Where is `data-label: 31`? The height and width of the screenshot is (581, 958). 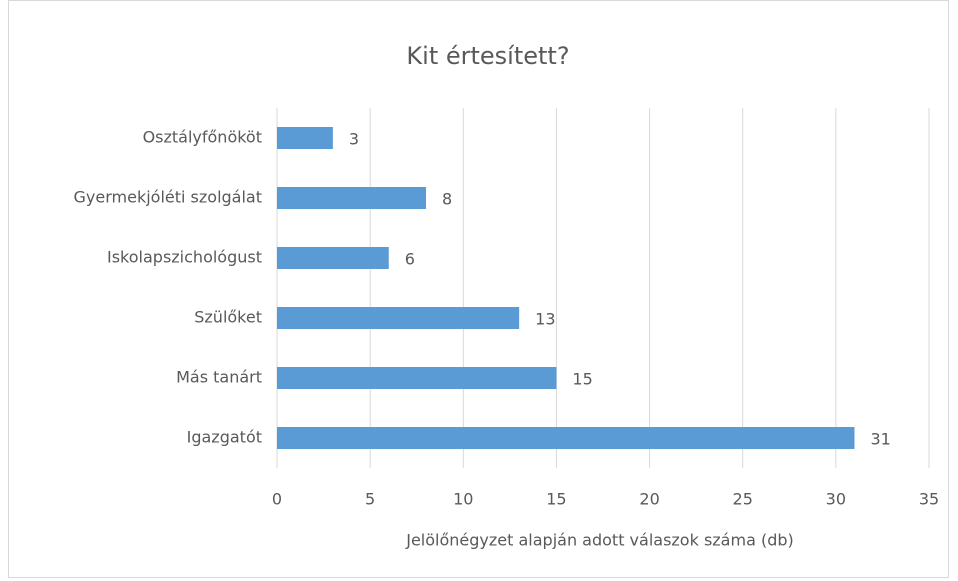 data-label: 31 is located at coordinates (880, 439).